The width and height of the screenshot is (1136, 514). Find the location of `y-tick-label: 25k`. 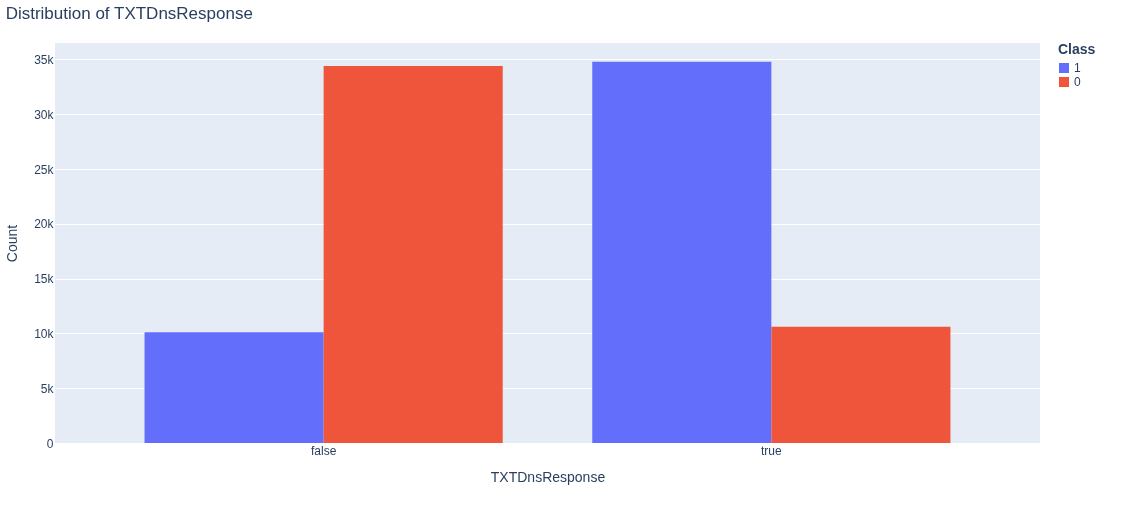

y-tick-label: 25k is located at coordinates (44, 169).